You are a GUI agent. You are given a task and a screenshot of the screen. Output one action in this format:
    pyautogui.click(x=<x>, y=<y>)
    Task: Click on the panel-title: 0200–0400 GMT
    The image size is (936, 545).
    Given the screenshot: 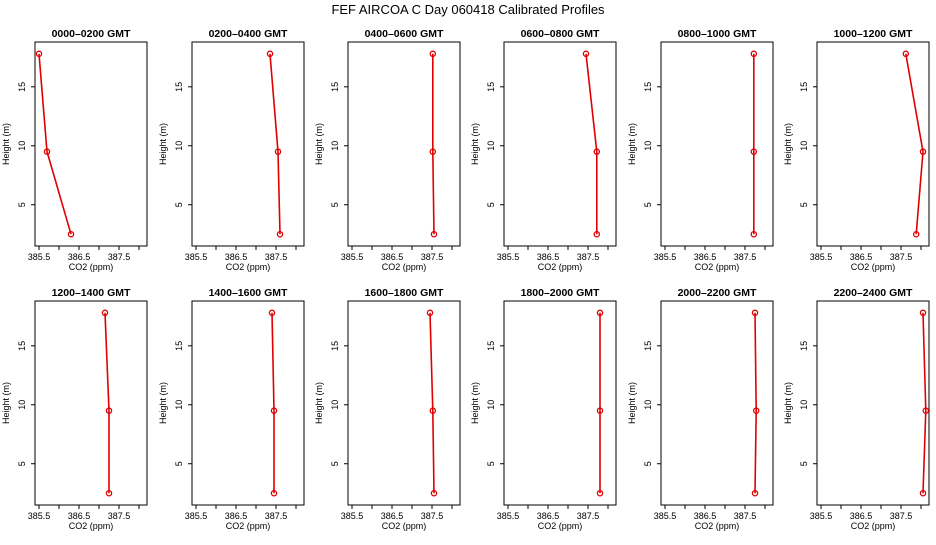 What is the action you would take?
    pyautogui.click(x=248, y=34)
    